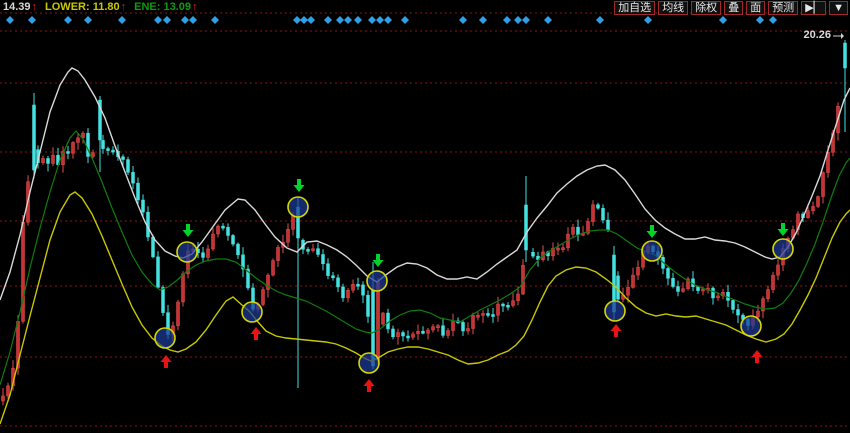 This screenshot has height=433, width=850. Describe the element at coordinates (838, 8) in the screenshot. I see `dropdown-button: ▼` at that location.